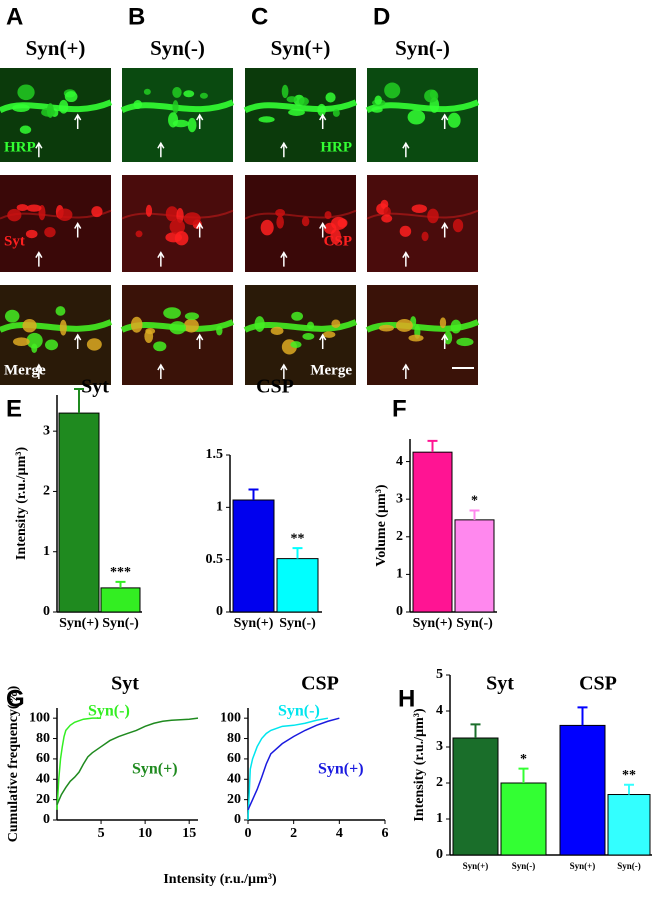 The height and width of the screenshot is (906, 656). I want to click on channel-label: HRP, so click(336, 147).